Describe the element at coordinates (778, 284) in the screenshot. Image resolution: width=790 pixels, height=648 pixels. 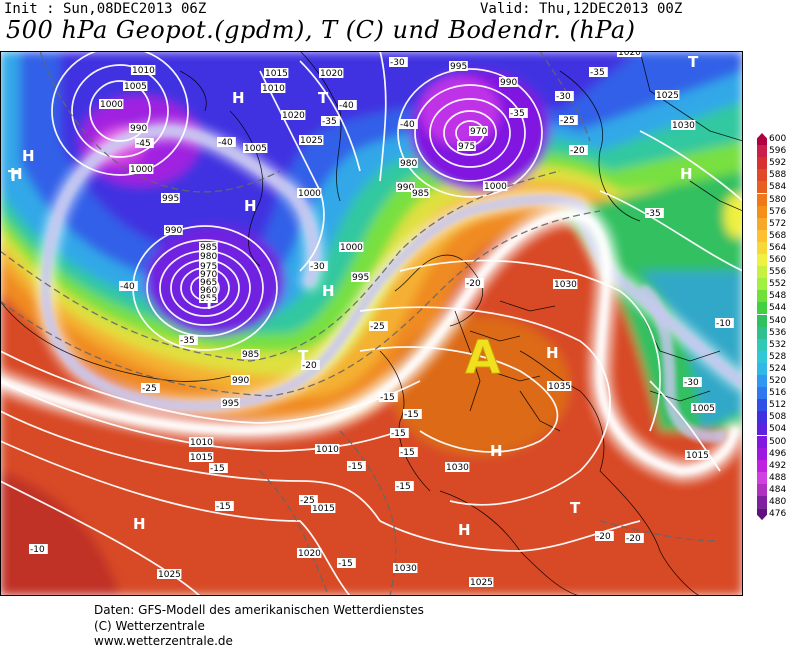
I see `legend-value: 552` at that location.